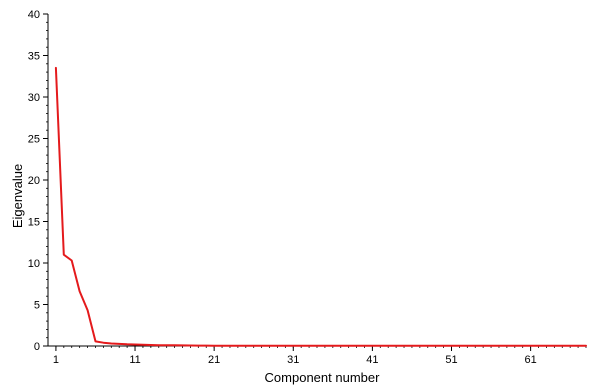 This screenshot has width=589, height=387. What do you see at coordinates (134, 360) in the screenshot?
I see `x-tick-label: 11` at bounding box center [134, 360].